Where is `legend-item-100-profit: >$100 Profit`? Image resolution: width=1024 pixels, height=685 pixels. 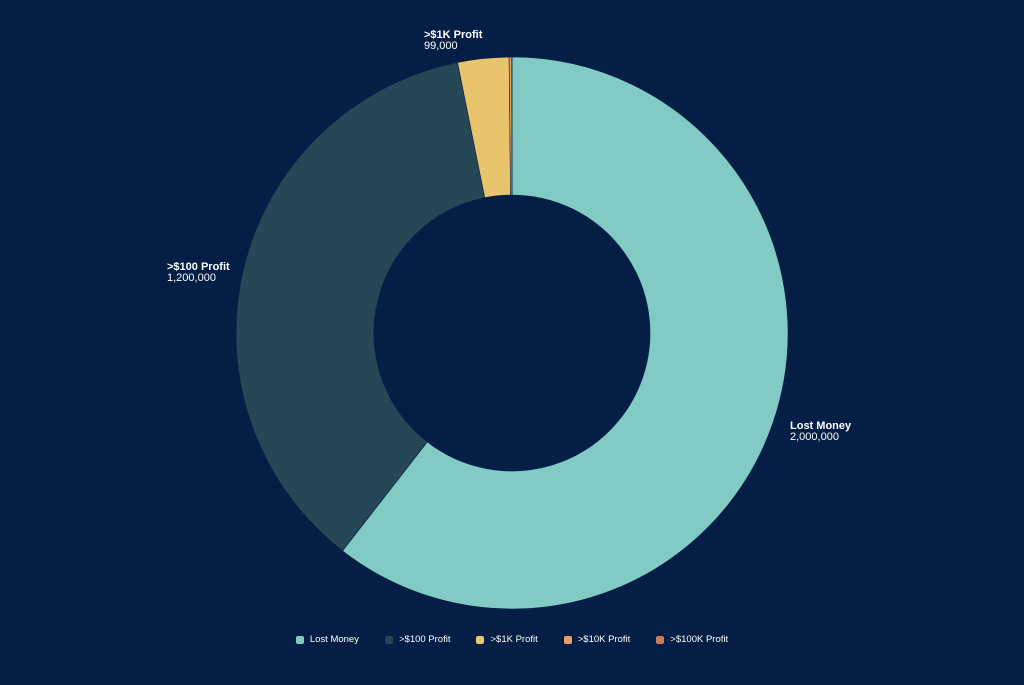 legend-item-100-profit: >$100 Profit is located at coordinates (417, 639).